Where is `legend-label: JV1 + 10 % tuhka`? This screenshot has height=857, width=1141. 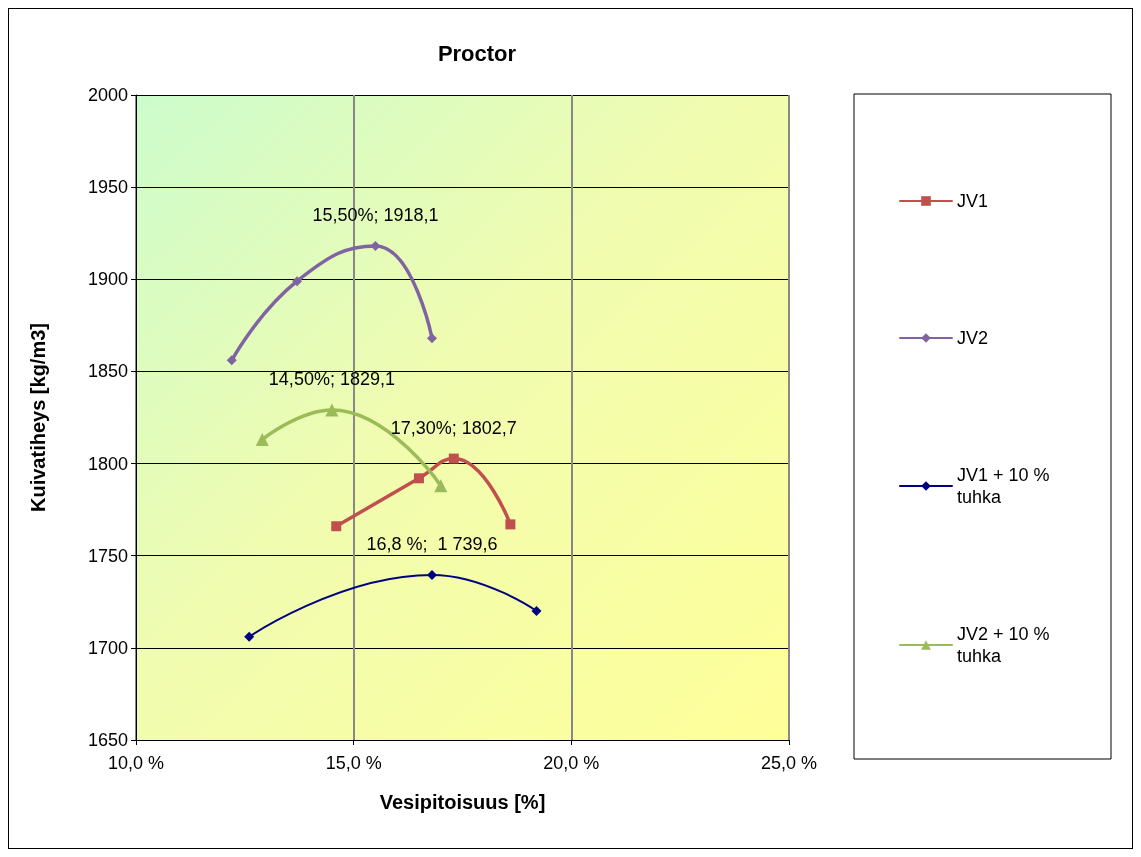 legend-label: JV1 + 10 % tuhka is located at coordinates (1006, 486).